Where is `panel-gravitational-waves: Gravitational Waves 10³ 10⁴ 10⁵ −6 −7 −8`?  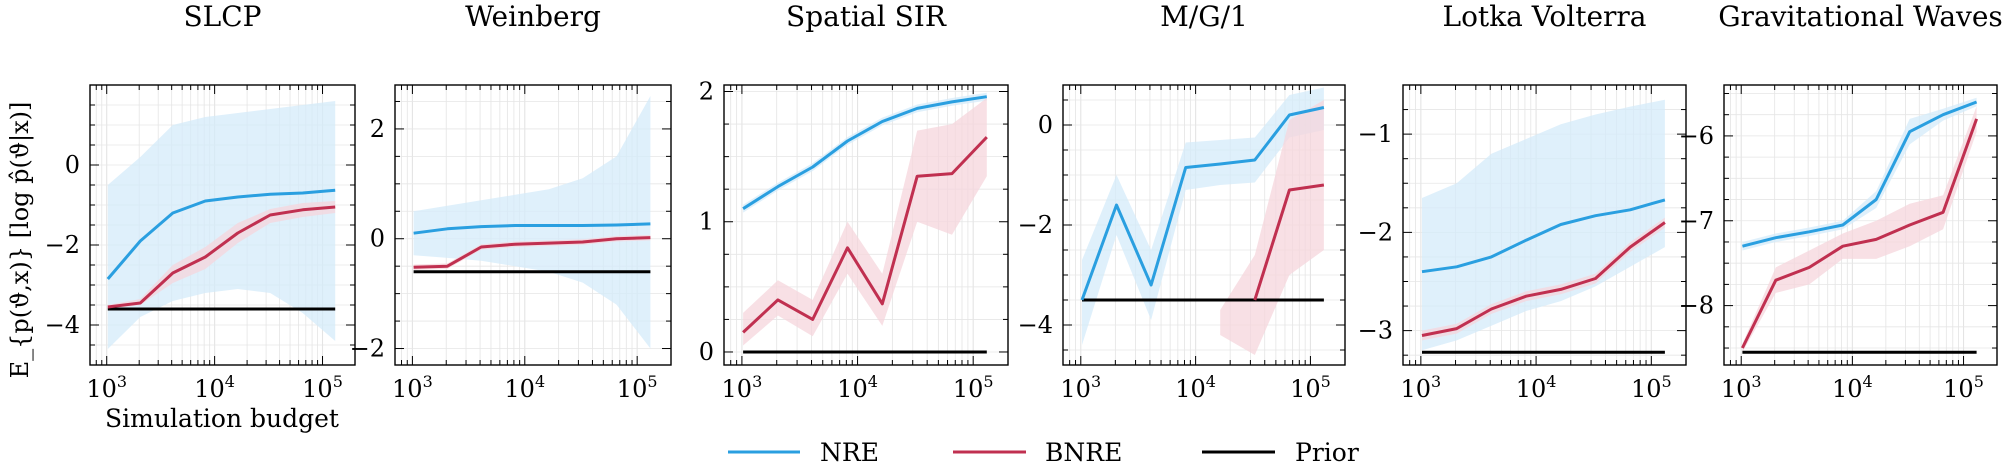 panel-gravitational-waves: Gravitational Waves 10³ 10⁴ 10⁵ −6 −7 −8 is located at coordinates (1841, 201).